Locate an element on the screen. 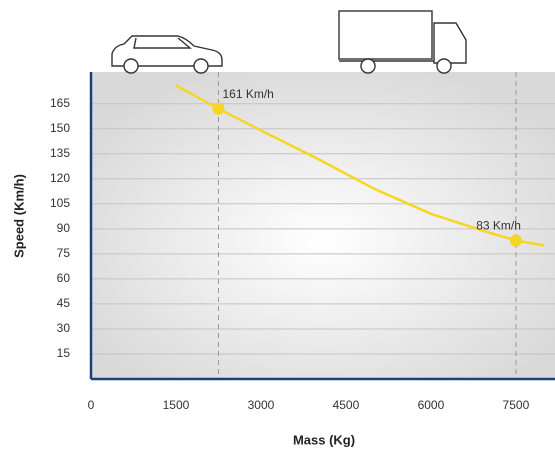 Image resolution: width=555 pixels, height=452 pixels. y-tick-label: 30 is located at coordinates (64, 328).